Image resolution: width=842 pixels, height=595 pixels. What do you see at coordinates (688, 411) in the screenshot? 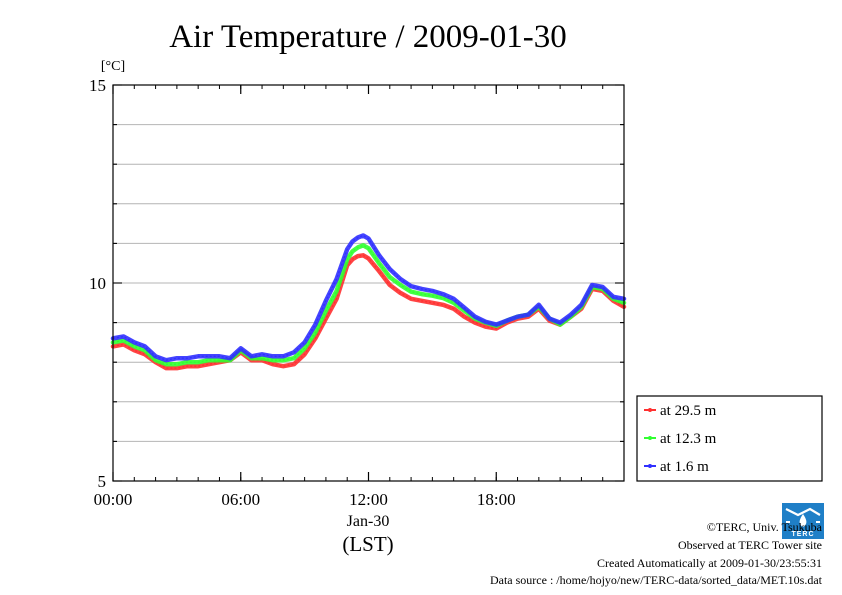
I see `legend-label: at 29.5 m` at bounding box center [688, 411].